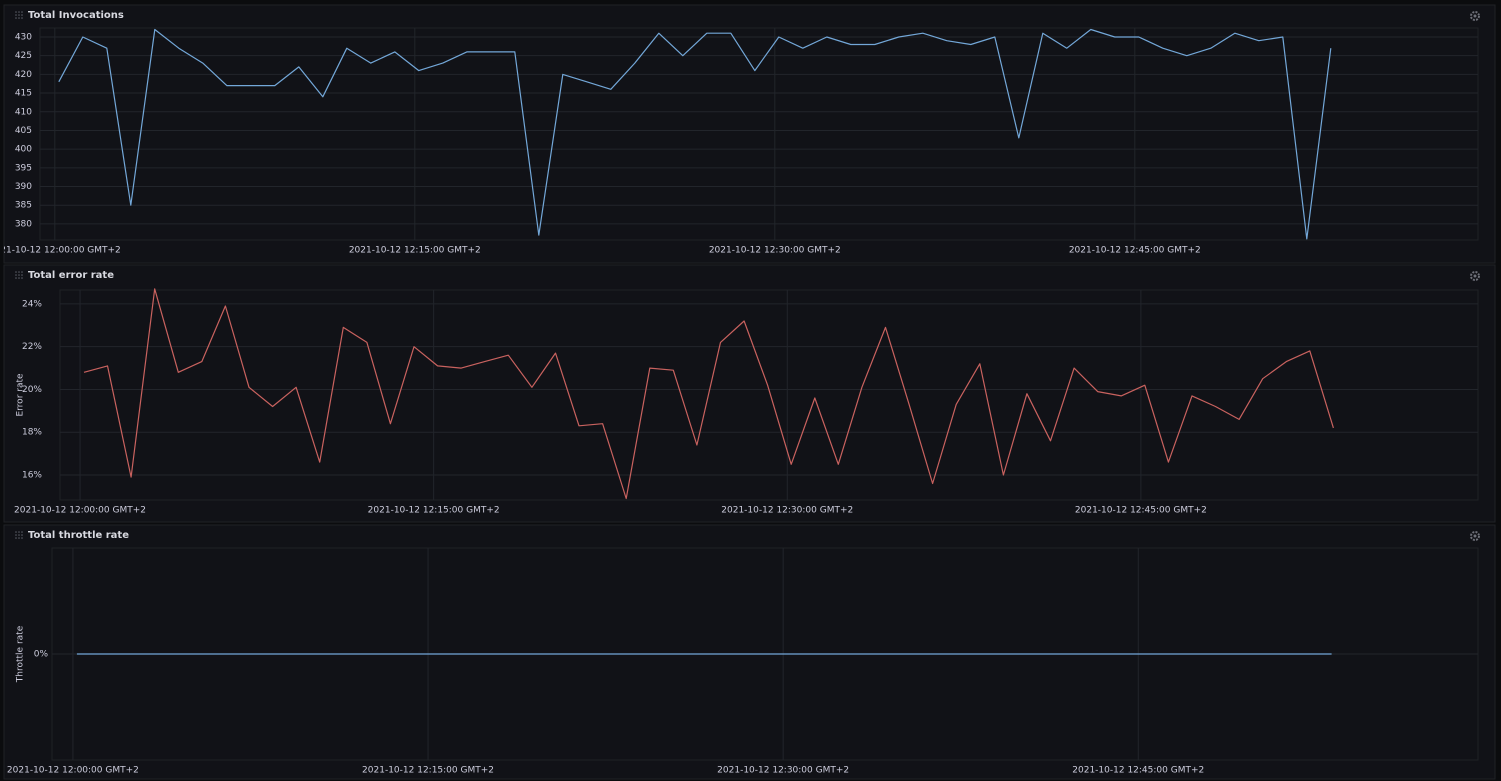 This screenshot has height=781, width=1501. What do you see at coordinates (23, 75) in the screenshot?
I see `y-tick-label: 420` at bounding box center [23, 75].